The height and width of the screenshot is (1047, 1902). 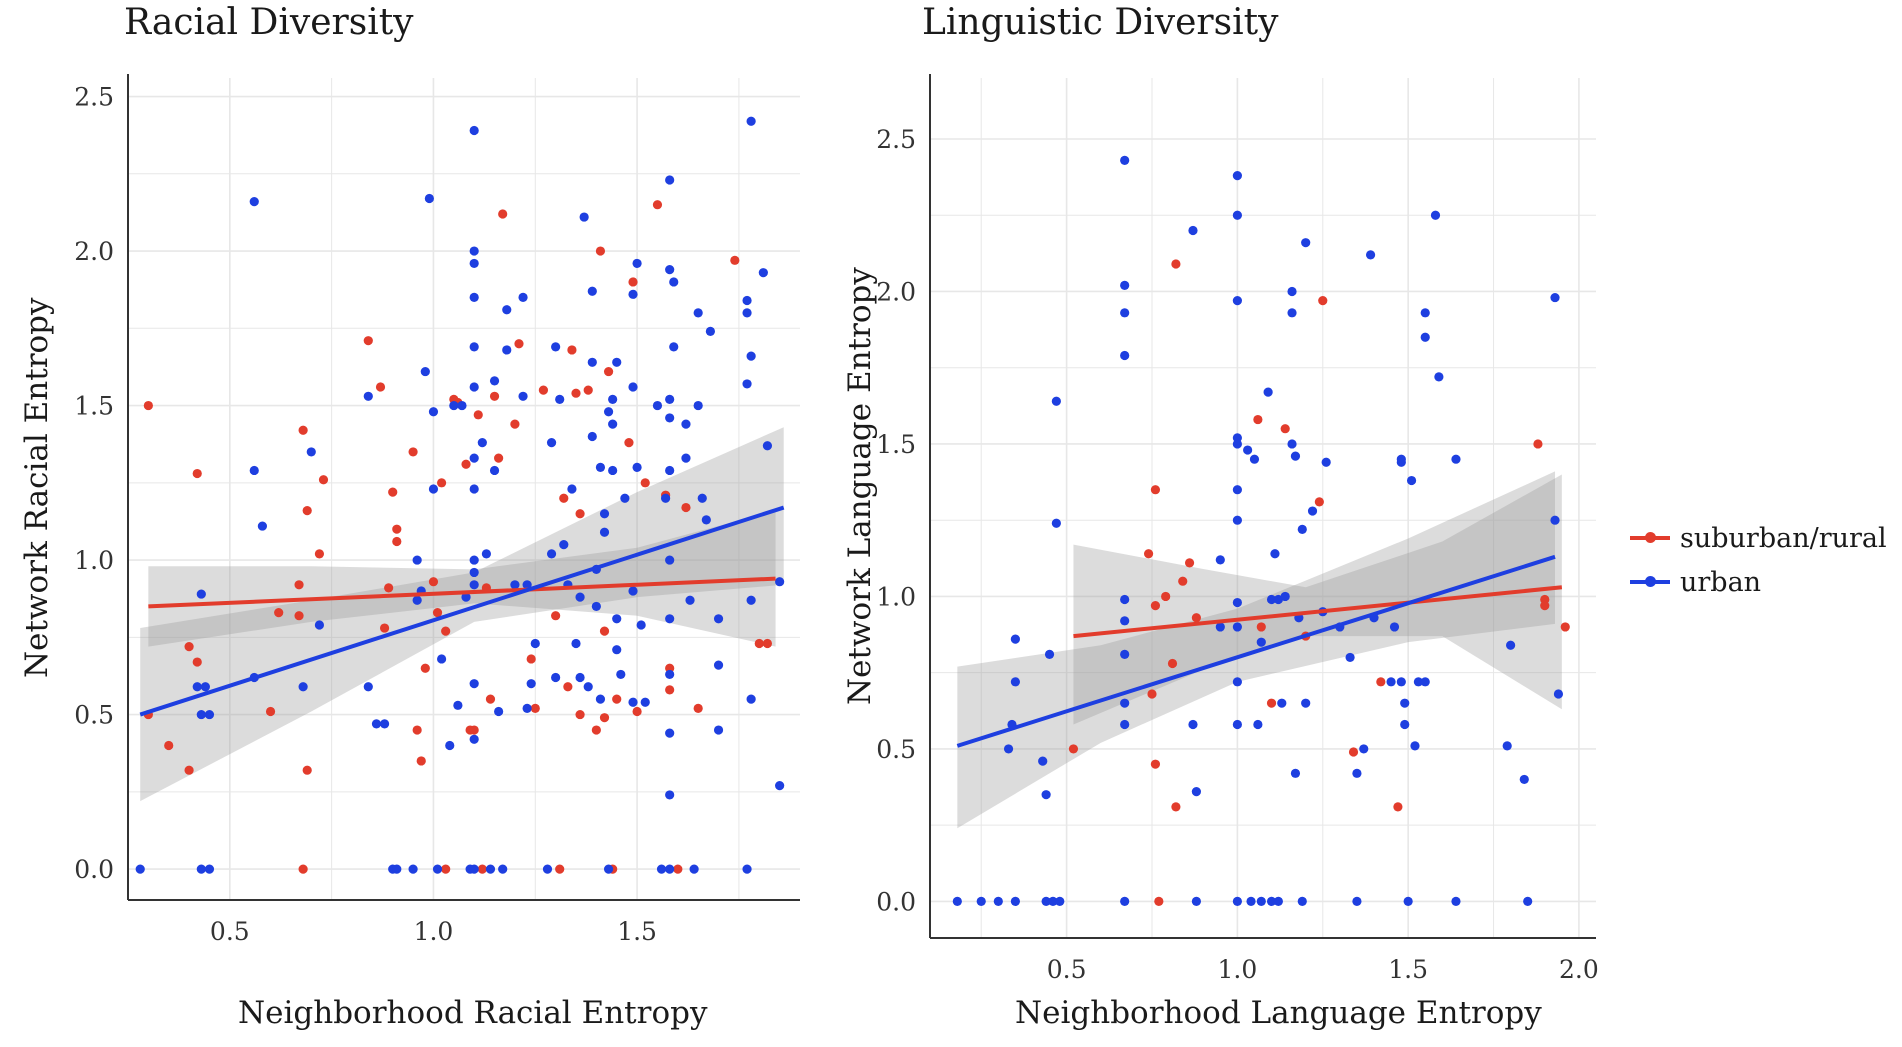 What do you see at coordinates (269, 22) in the screenshot?
I see `left-chart-title: Racial Diversity` at bounding box center [269, 22].